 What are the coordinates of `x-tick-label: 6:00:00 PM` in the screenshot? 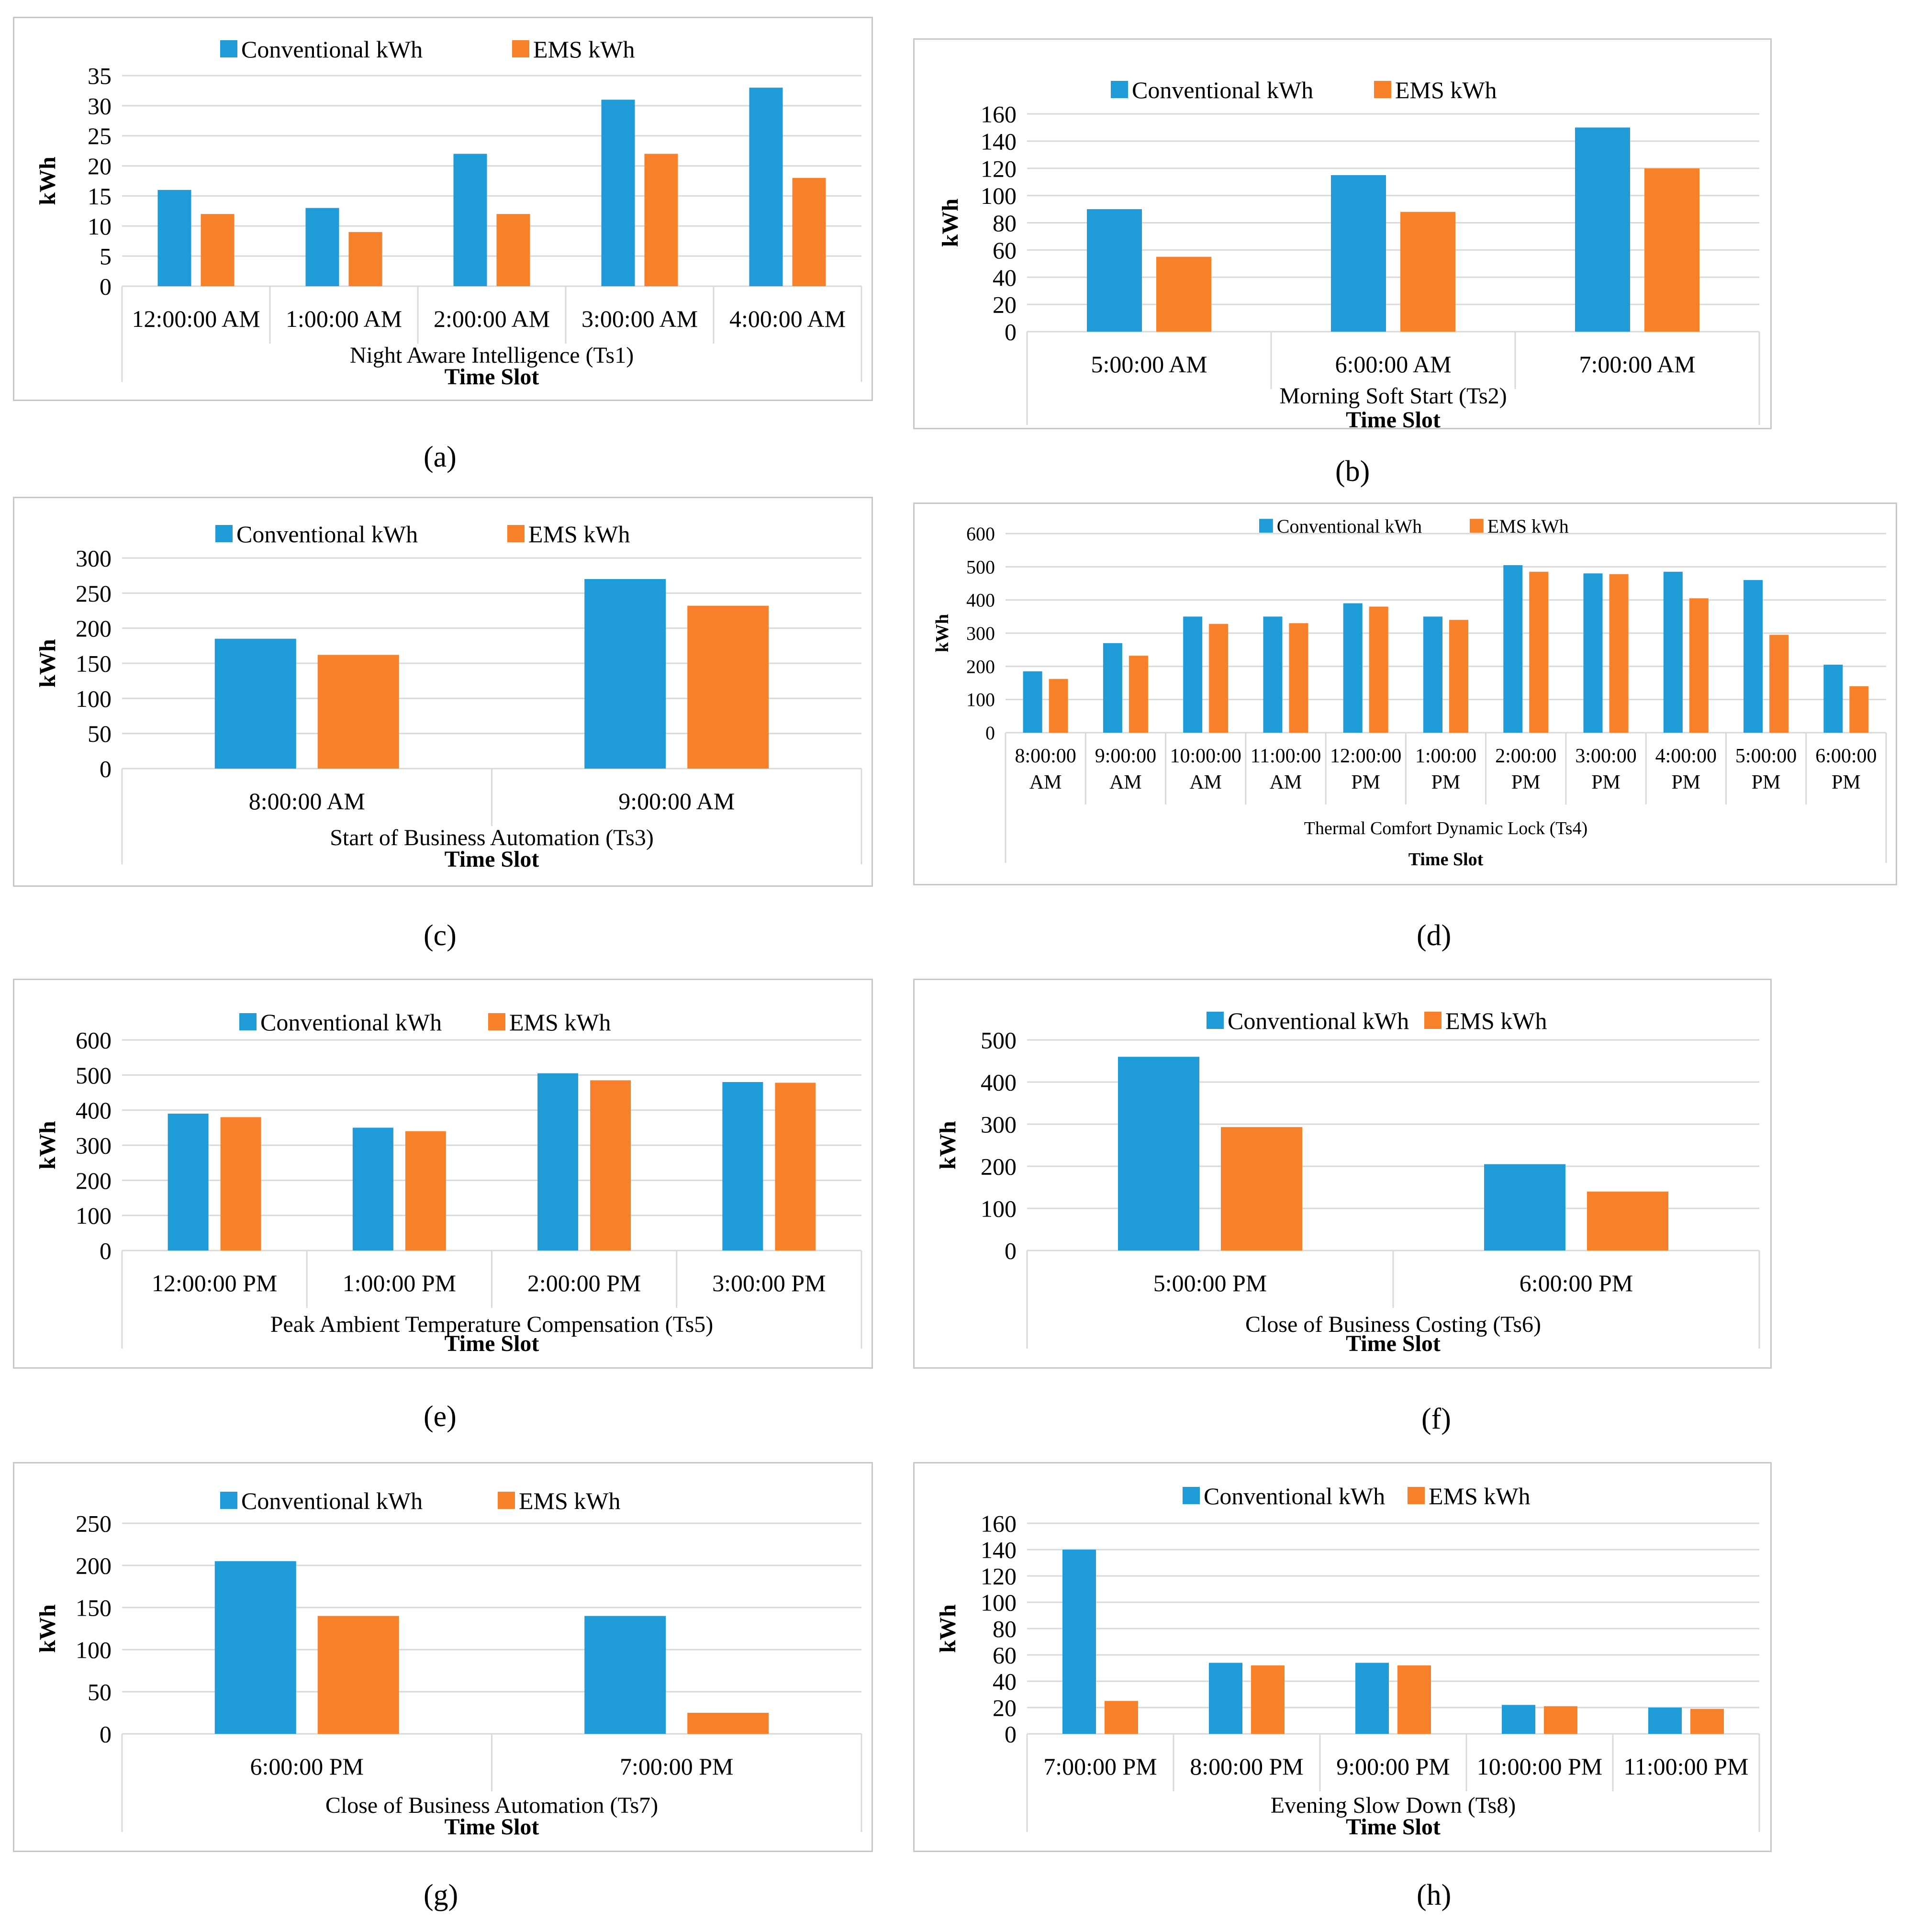 It's located at (307, 1766).